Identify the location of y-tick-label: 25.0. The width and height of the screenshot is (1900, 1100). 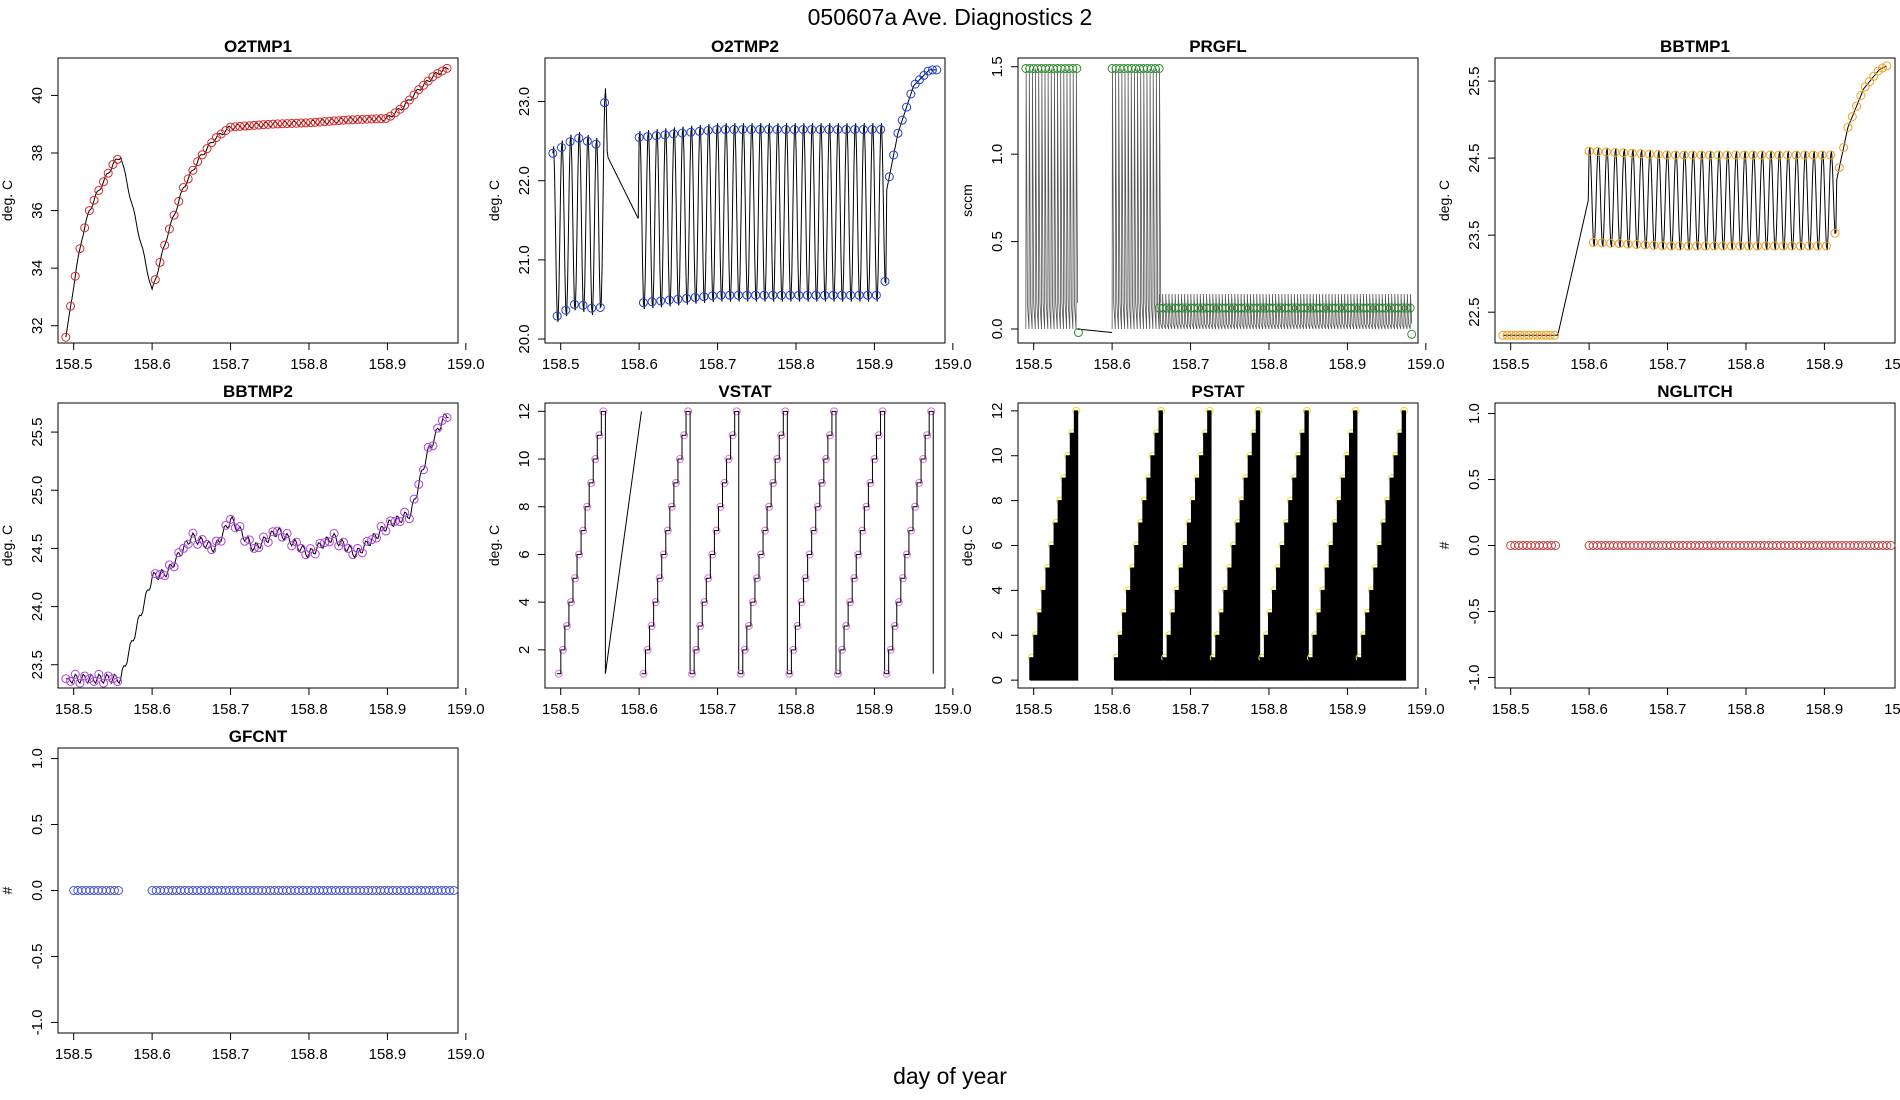
(37, 490).